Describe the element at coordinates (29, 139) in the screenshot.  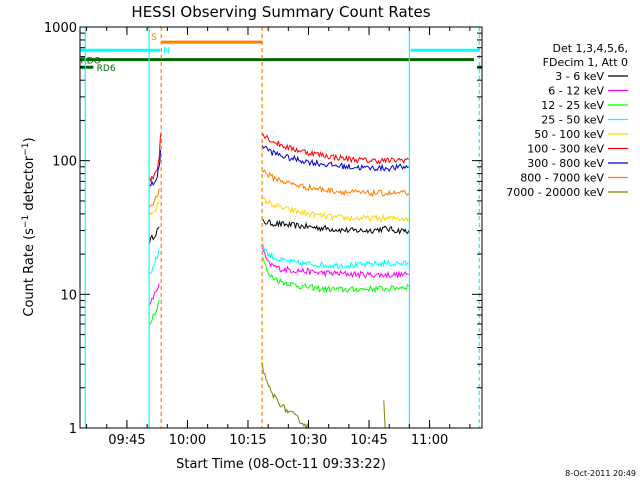
I see `y-axis-label-end: )` at that location.